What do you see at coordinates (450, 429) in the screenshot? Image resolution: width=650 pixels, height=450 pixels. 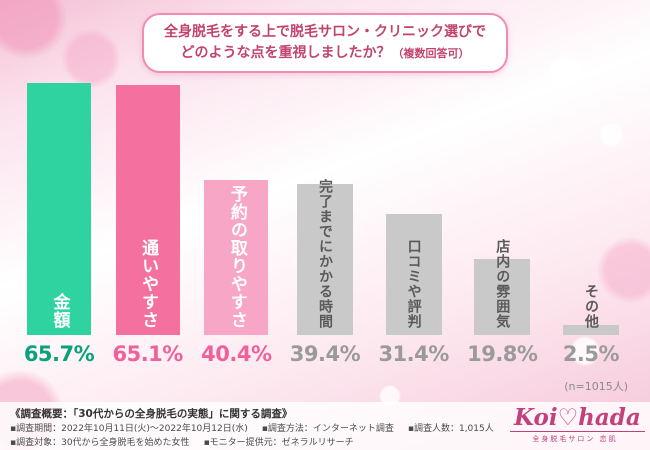 I see `survey-count: ▪調査人数：1,015人` at bounding box center [450, 429].